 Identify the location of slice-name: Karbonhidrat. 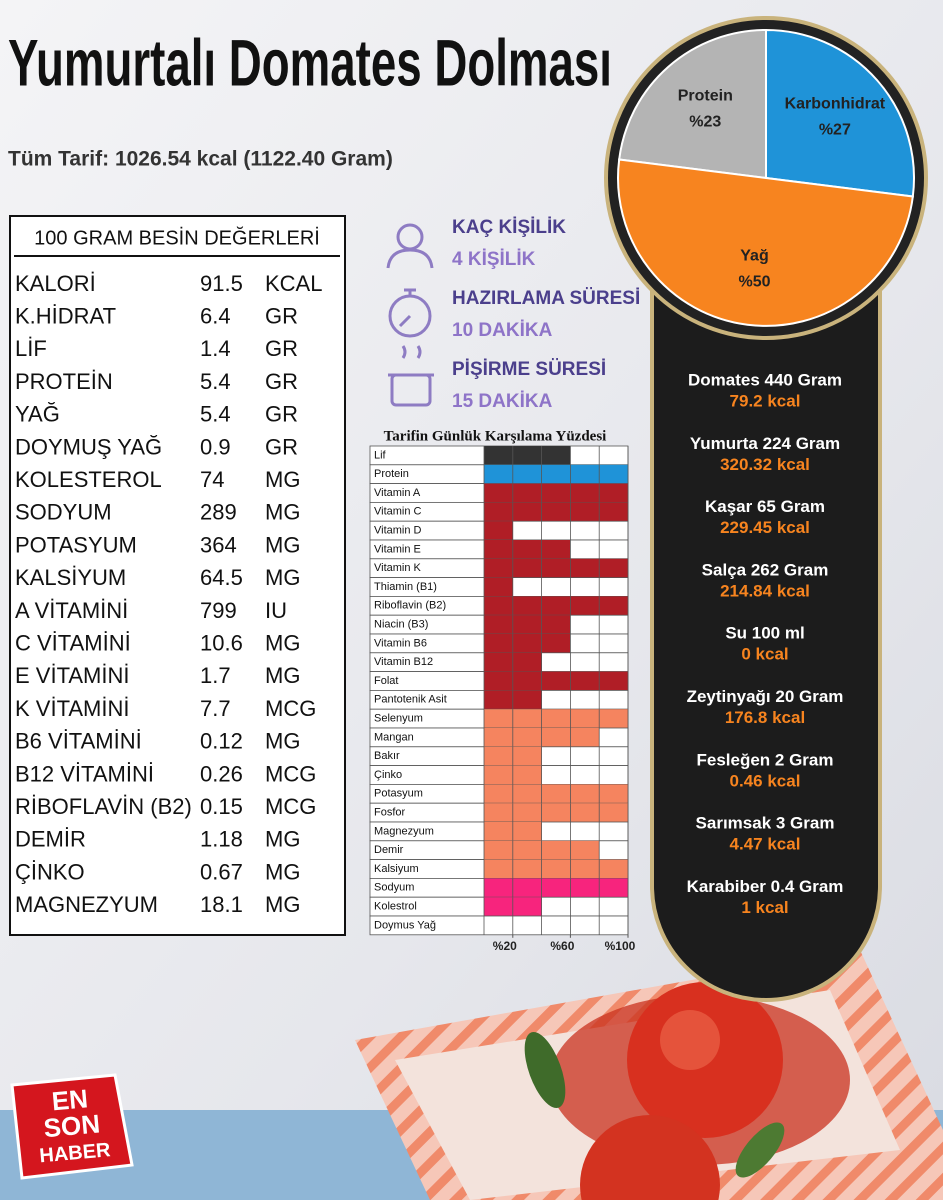
(835, 104).